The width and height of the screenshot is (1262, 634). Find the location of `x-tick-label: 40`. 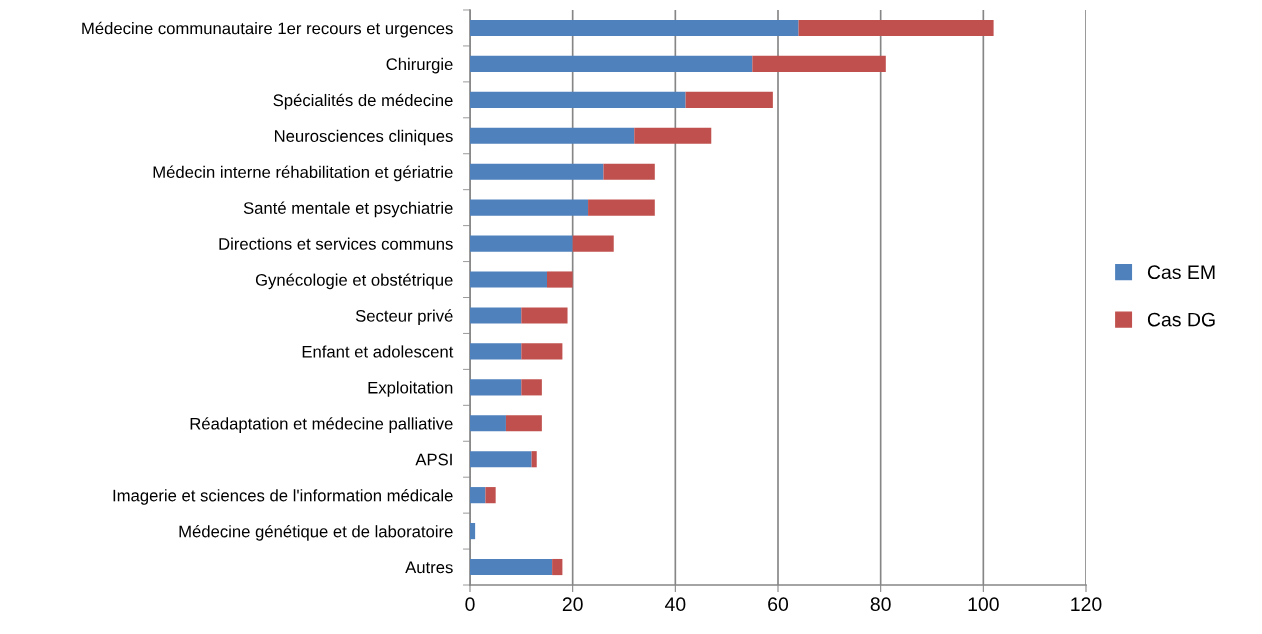

x-tick-label: 40 is located at coordinates (675, 604).